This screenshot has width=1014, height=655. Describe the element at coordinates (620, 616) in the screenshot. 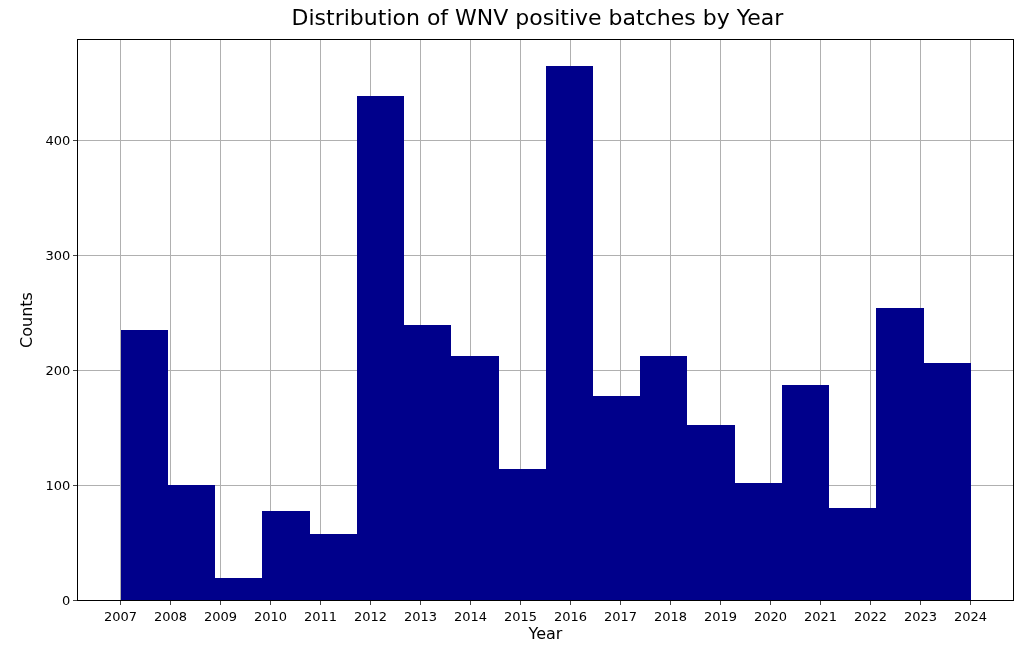

I see `x-tick-label: 2017` at that location.